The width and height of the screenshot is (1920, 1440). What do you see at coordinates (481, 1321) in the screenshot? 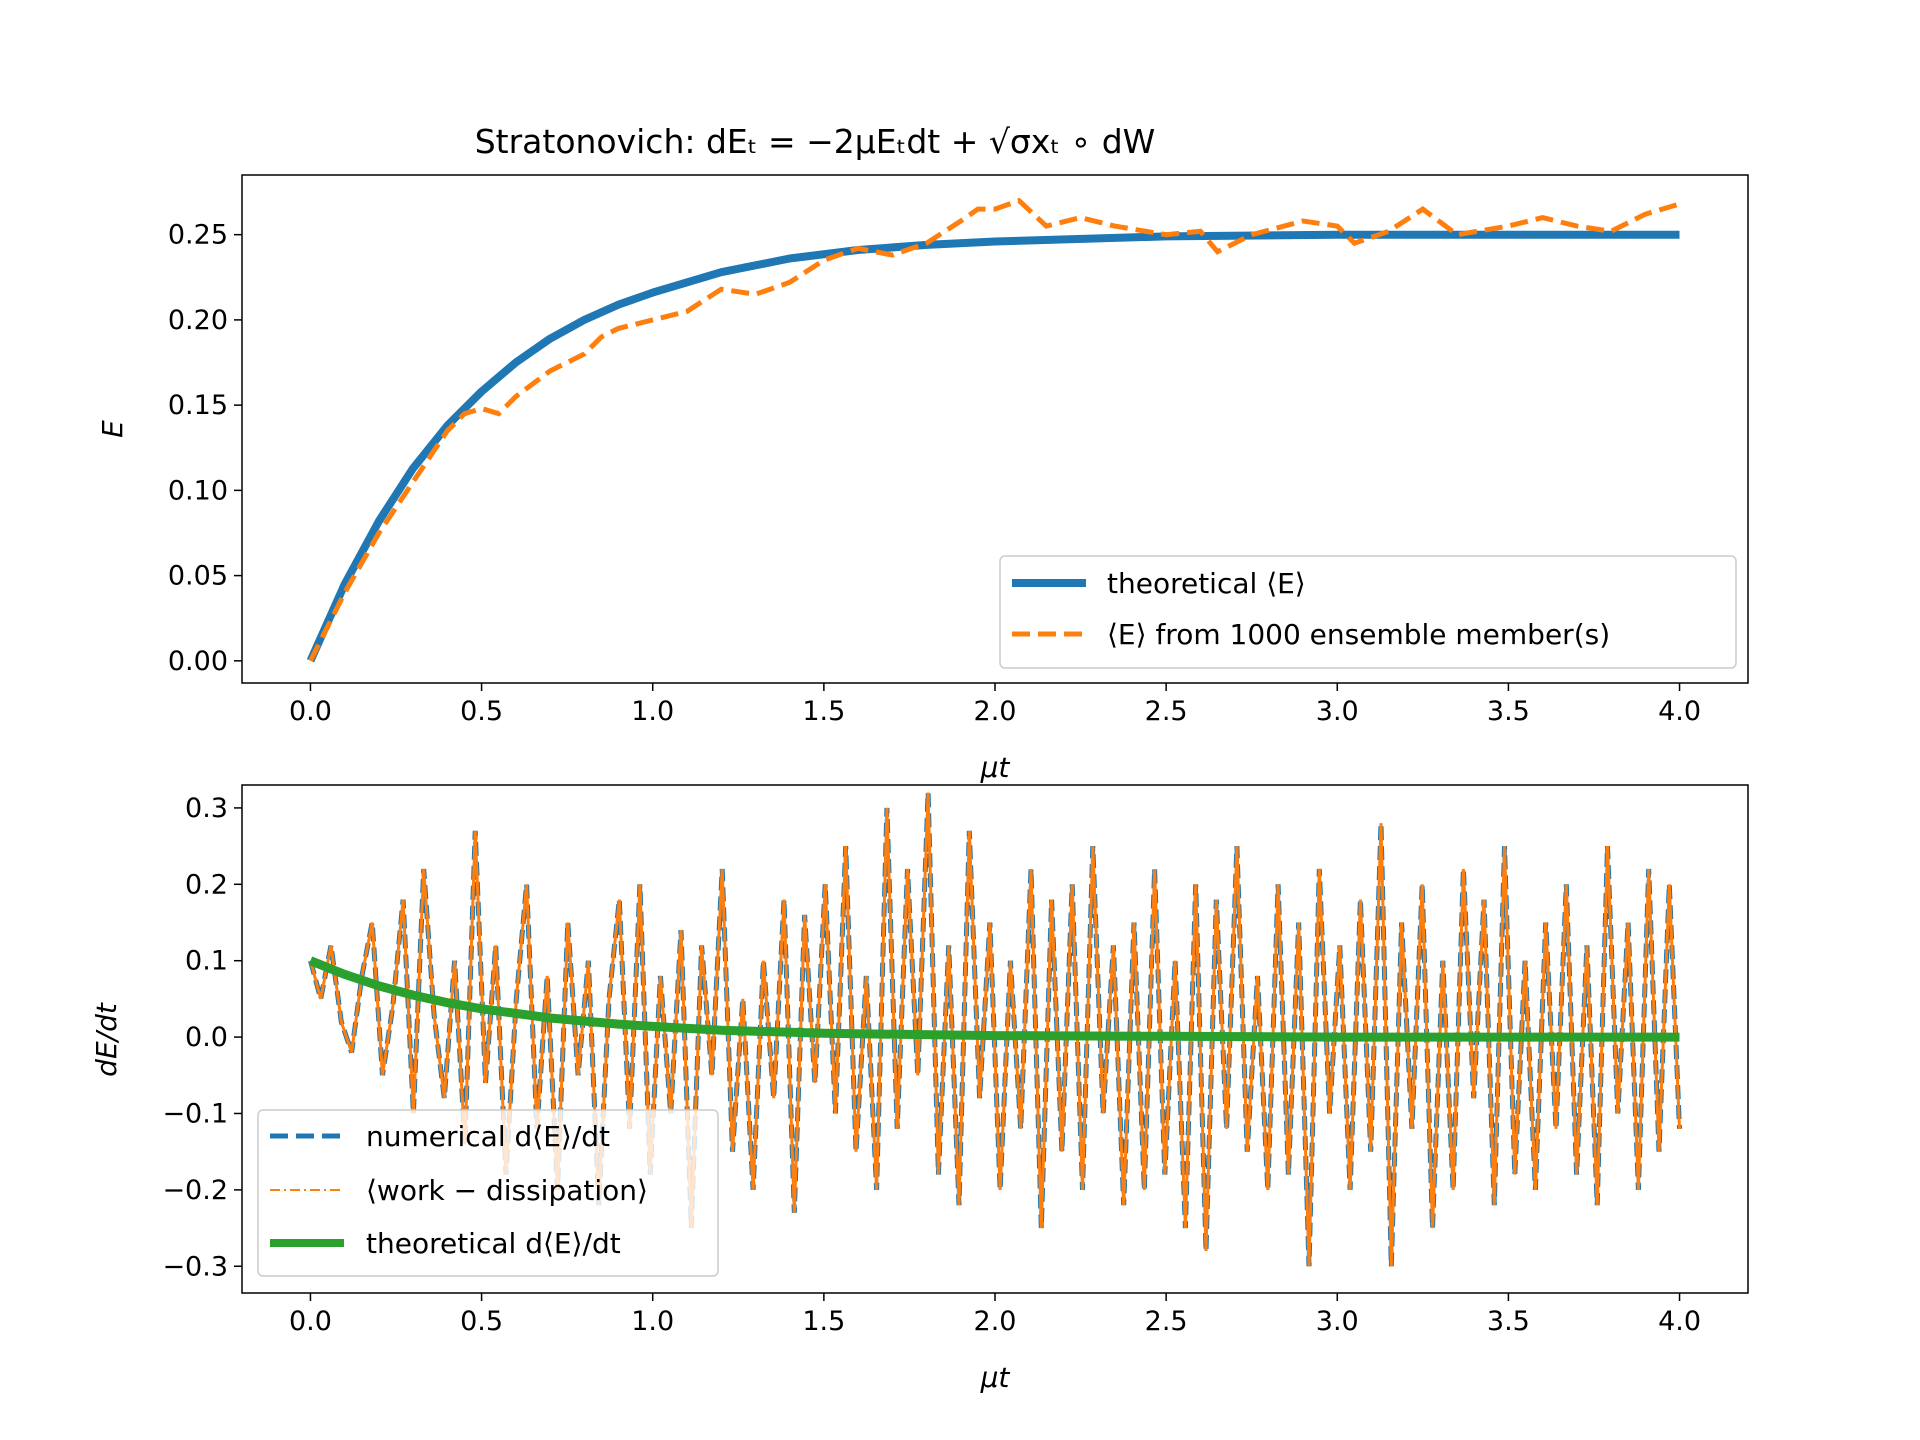
I see `bottom-xtick-label: 0.5` at bounding box center [481, 1321].